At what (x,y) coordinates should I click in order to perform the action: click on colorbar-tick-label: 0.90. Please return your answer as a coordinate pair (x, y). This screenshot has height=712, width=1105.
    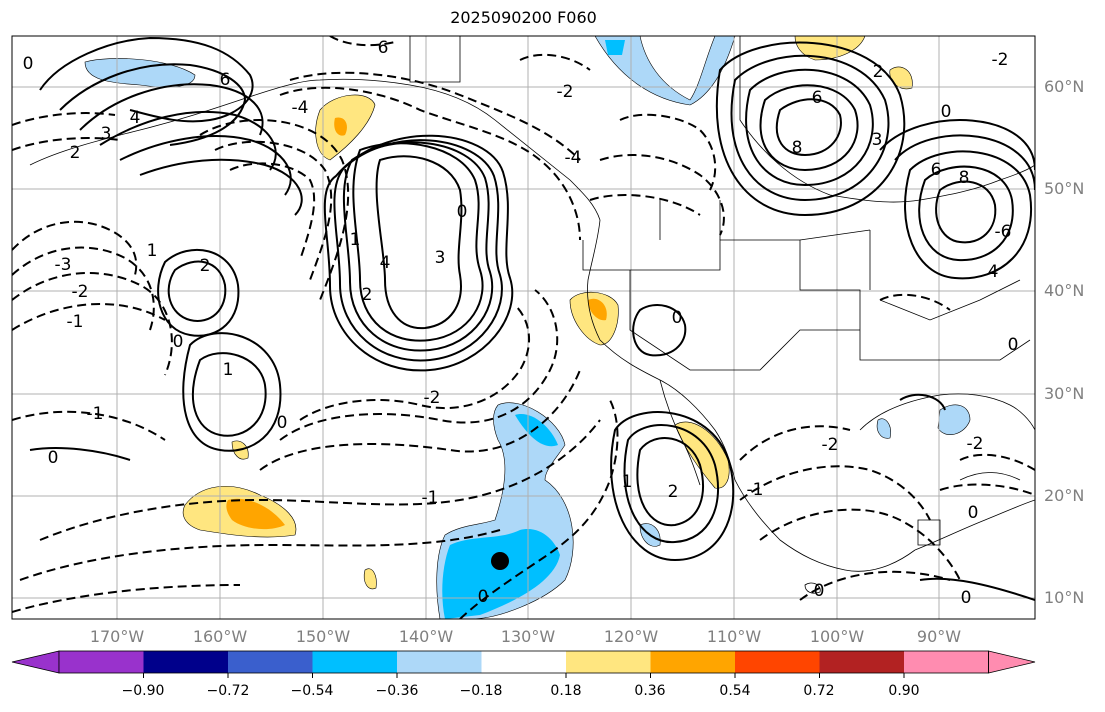
    Looking at the image, I should click on (904, 691).